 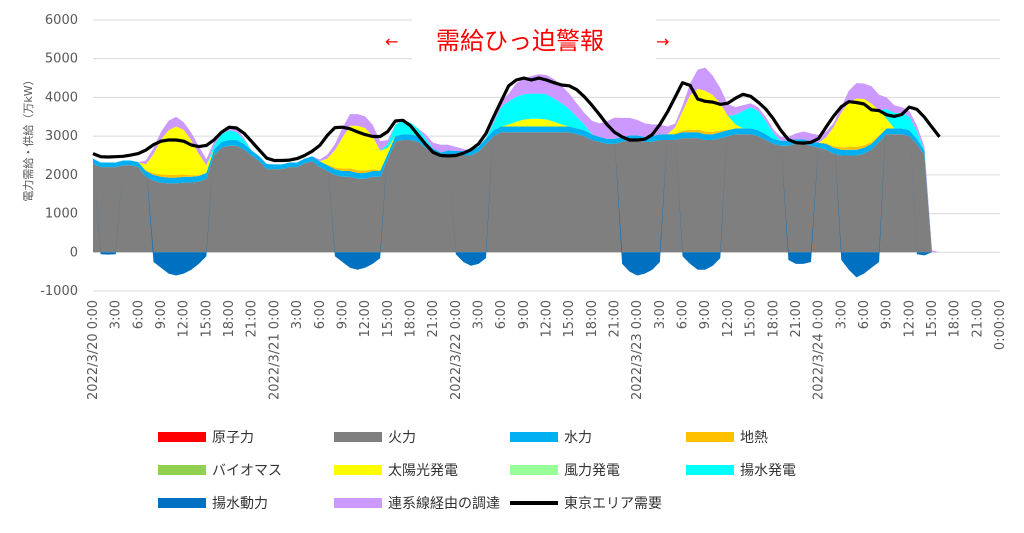 What do you see at coordinates (74, 252) in the screenshot?
I see `y-tick-label: 0` at bounding box center [74, 252].